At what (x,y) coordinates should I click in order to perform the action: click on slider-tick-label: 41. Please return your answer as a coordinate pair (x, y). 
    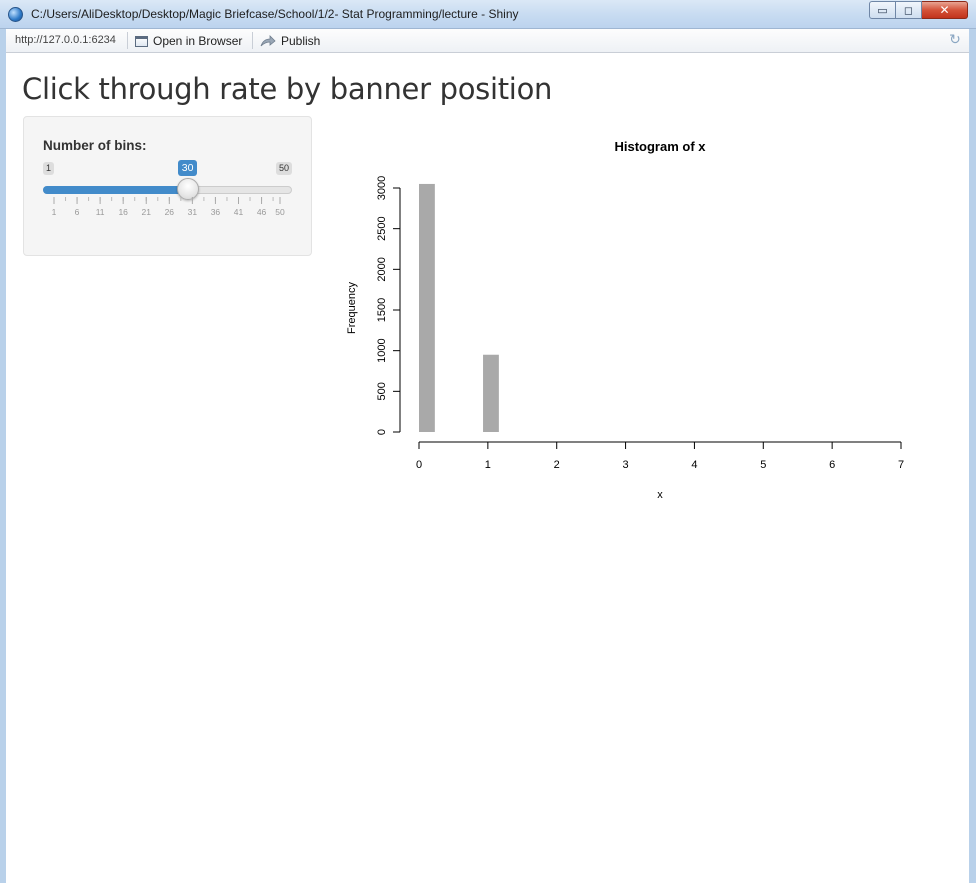
    Looking at the image, I should click on (238, 212).